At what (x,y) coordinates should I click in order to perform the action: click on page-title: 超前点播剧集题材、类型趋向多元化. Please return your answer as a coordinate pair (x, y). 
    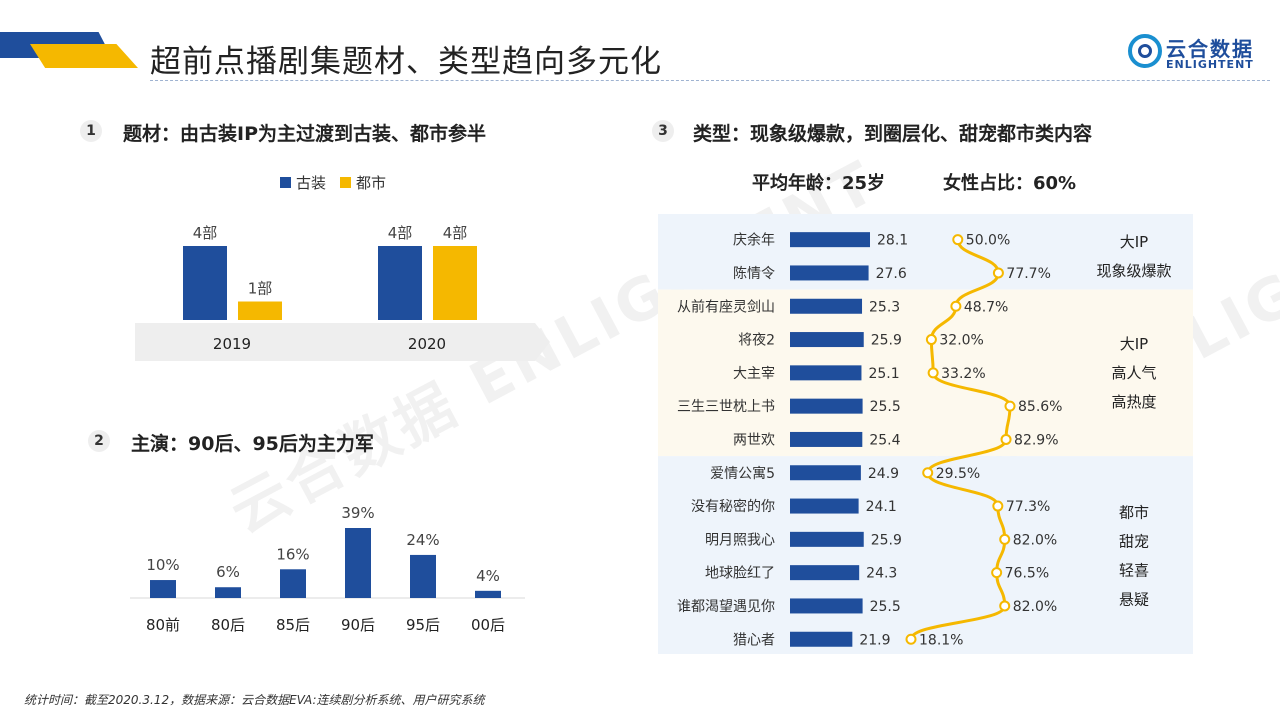
    Looking at the image, I should click on (406, 62).